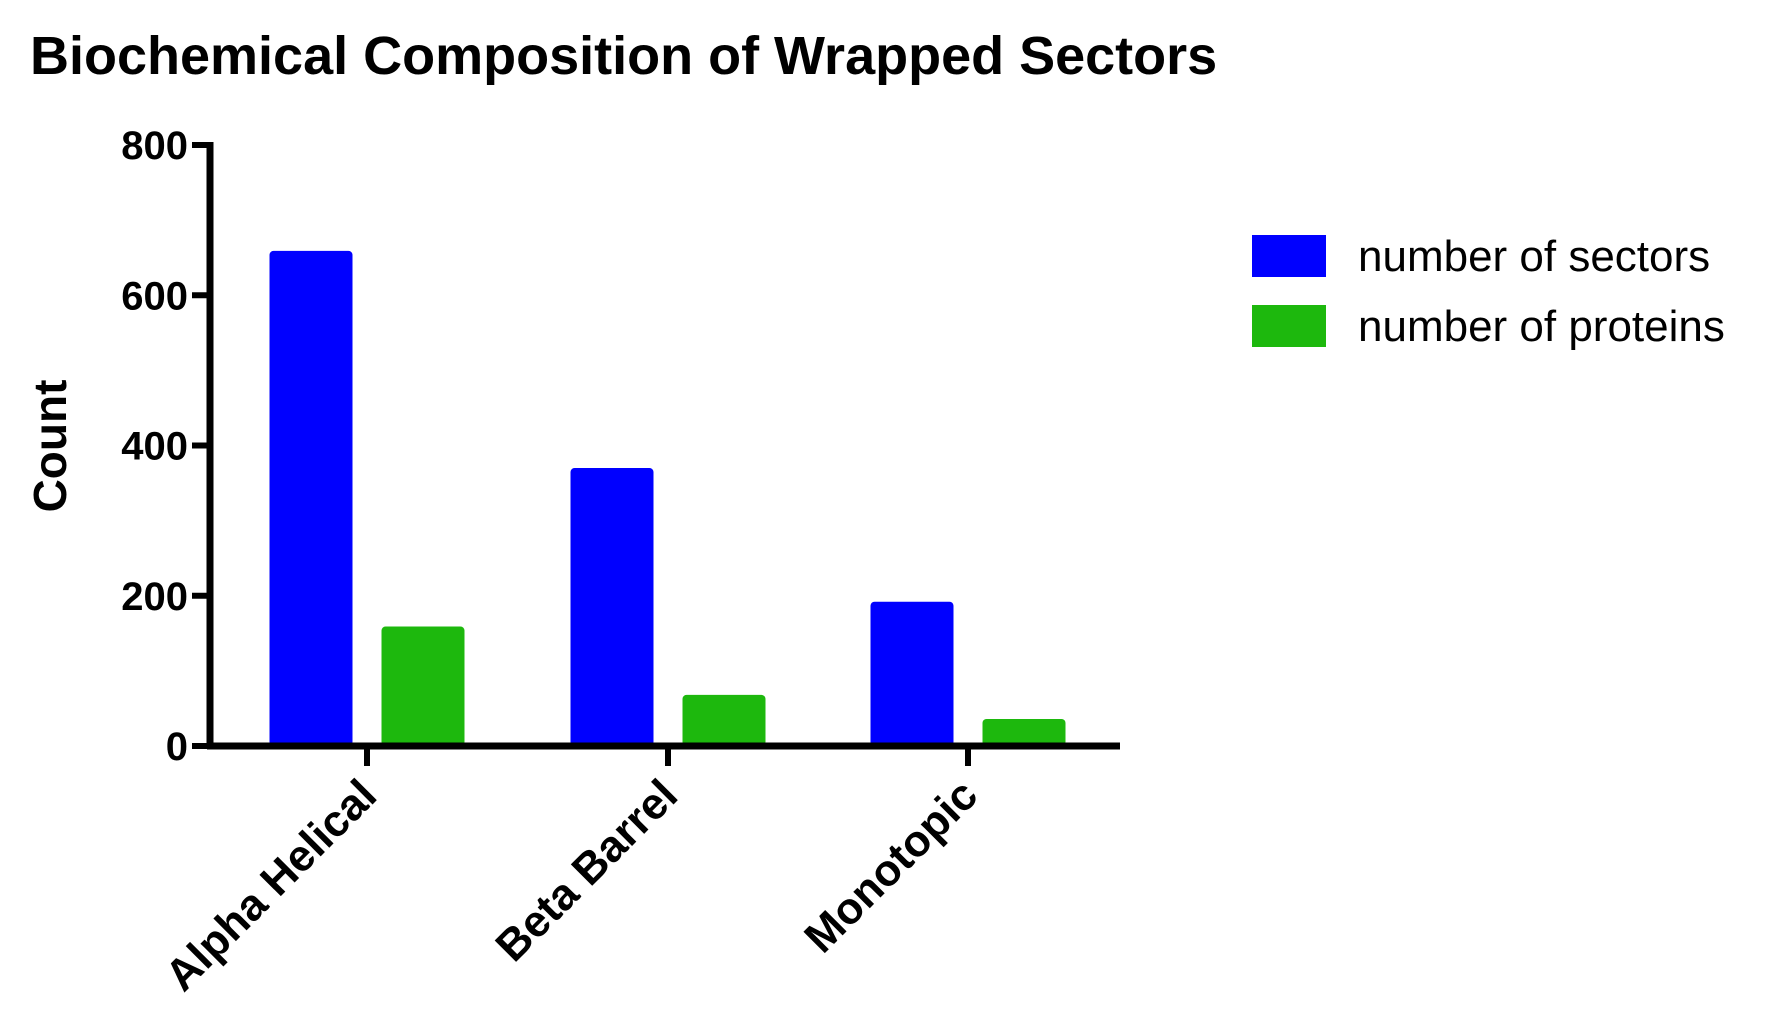 Image resolution: width=1784 pixels, height=1025 pixels. Describe the element at coordinates (586, 870) in the screenshot. I see `x-category-label: Beta Barrel` at that location.